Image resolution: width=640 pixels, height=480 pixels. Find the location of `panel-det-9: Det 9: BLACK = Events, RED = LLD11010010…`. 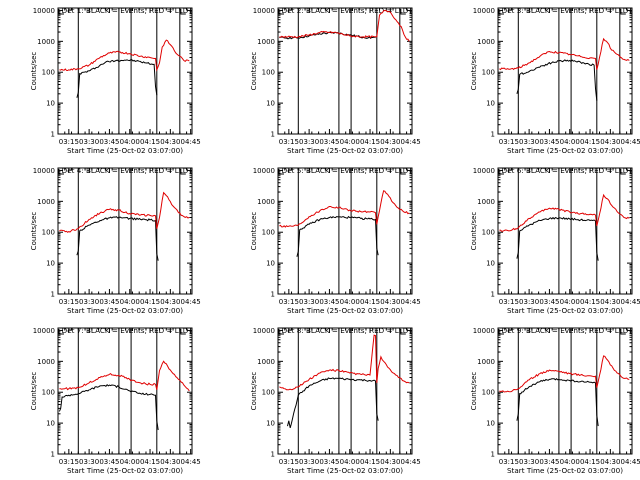

panel-det-9: Det 9: BLACK = Events, RED = LLD11010010… is located at coordinates (555, 400).